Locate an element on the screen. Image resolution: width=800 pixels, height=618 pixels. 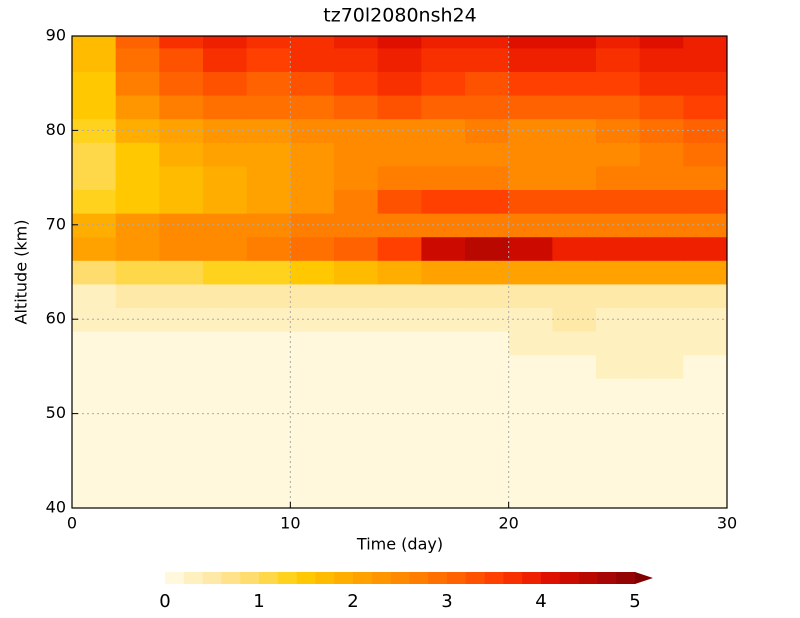
x-tick-label: 10 is located at coordinates (290, 523).